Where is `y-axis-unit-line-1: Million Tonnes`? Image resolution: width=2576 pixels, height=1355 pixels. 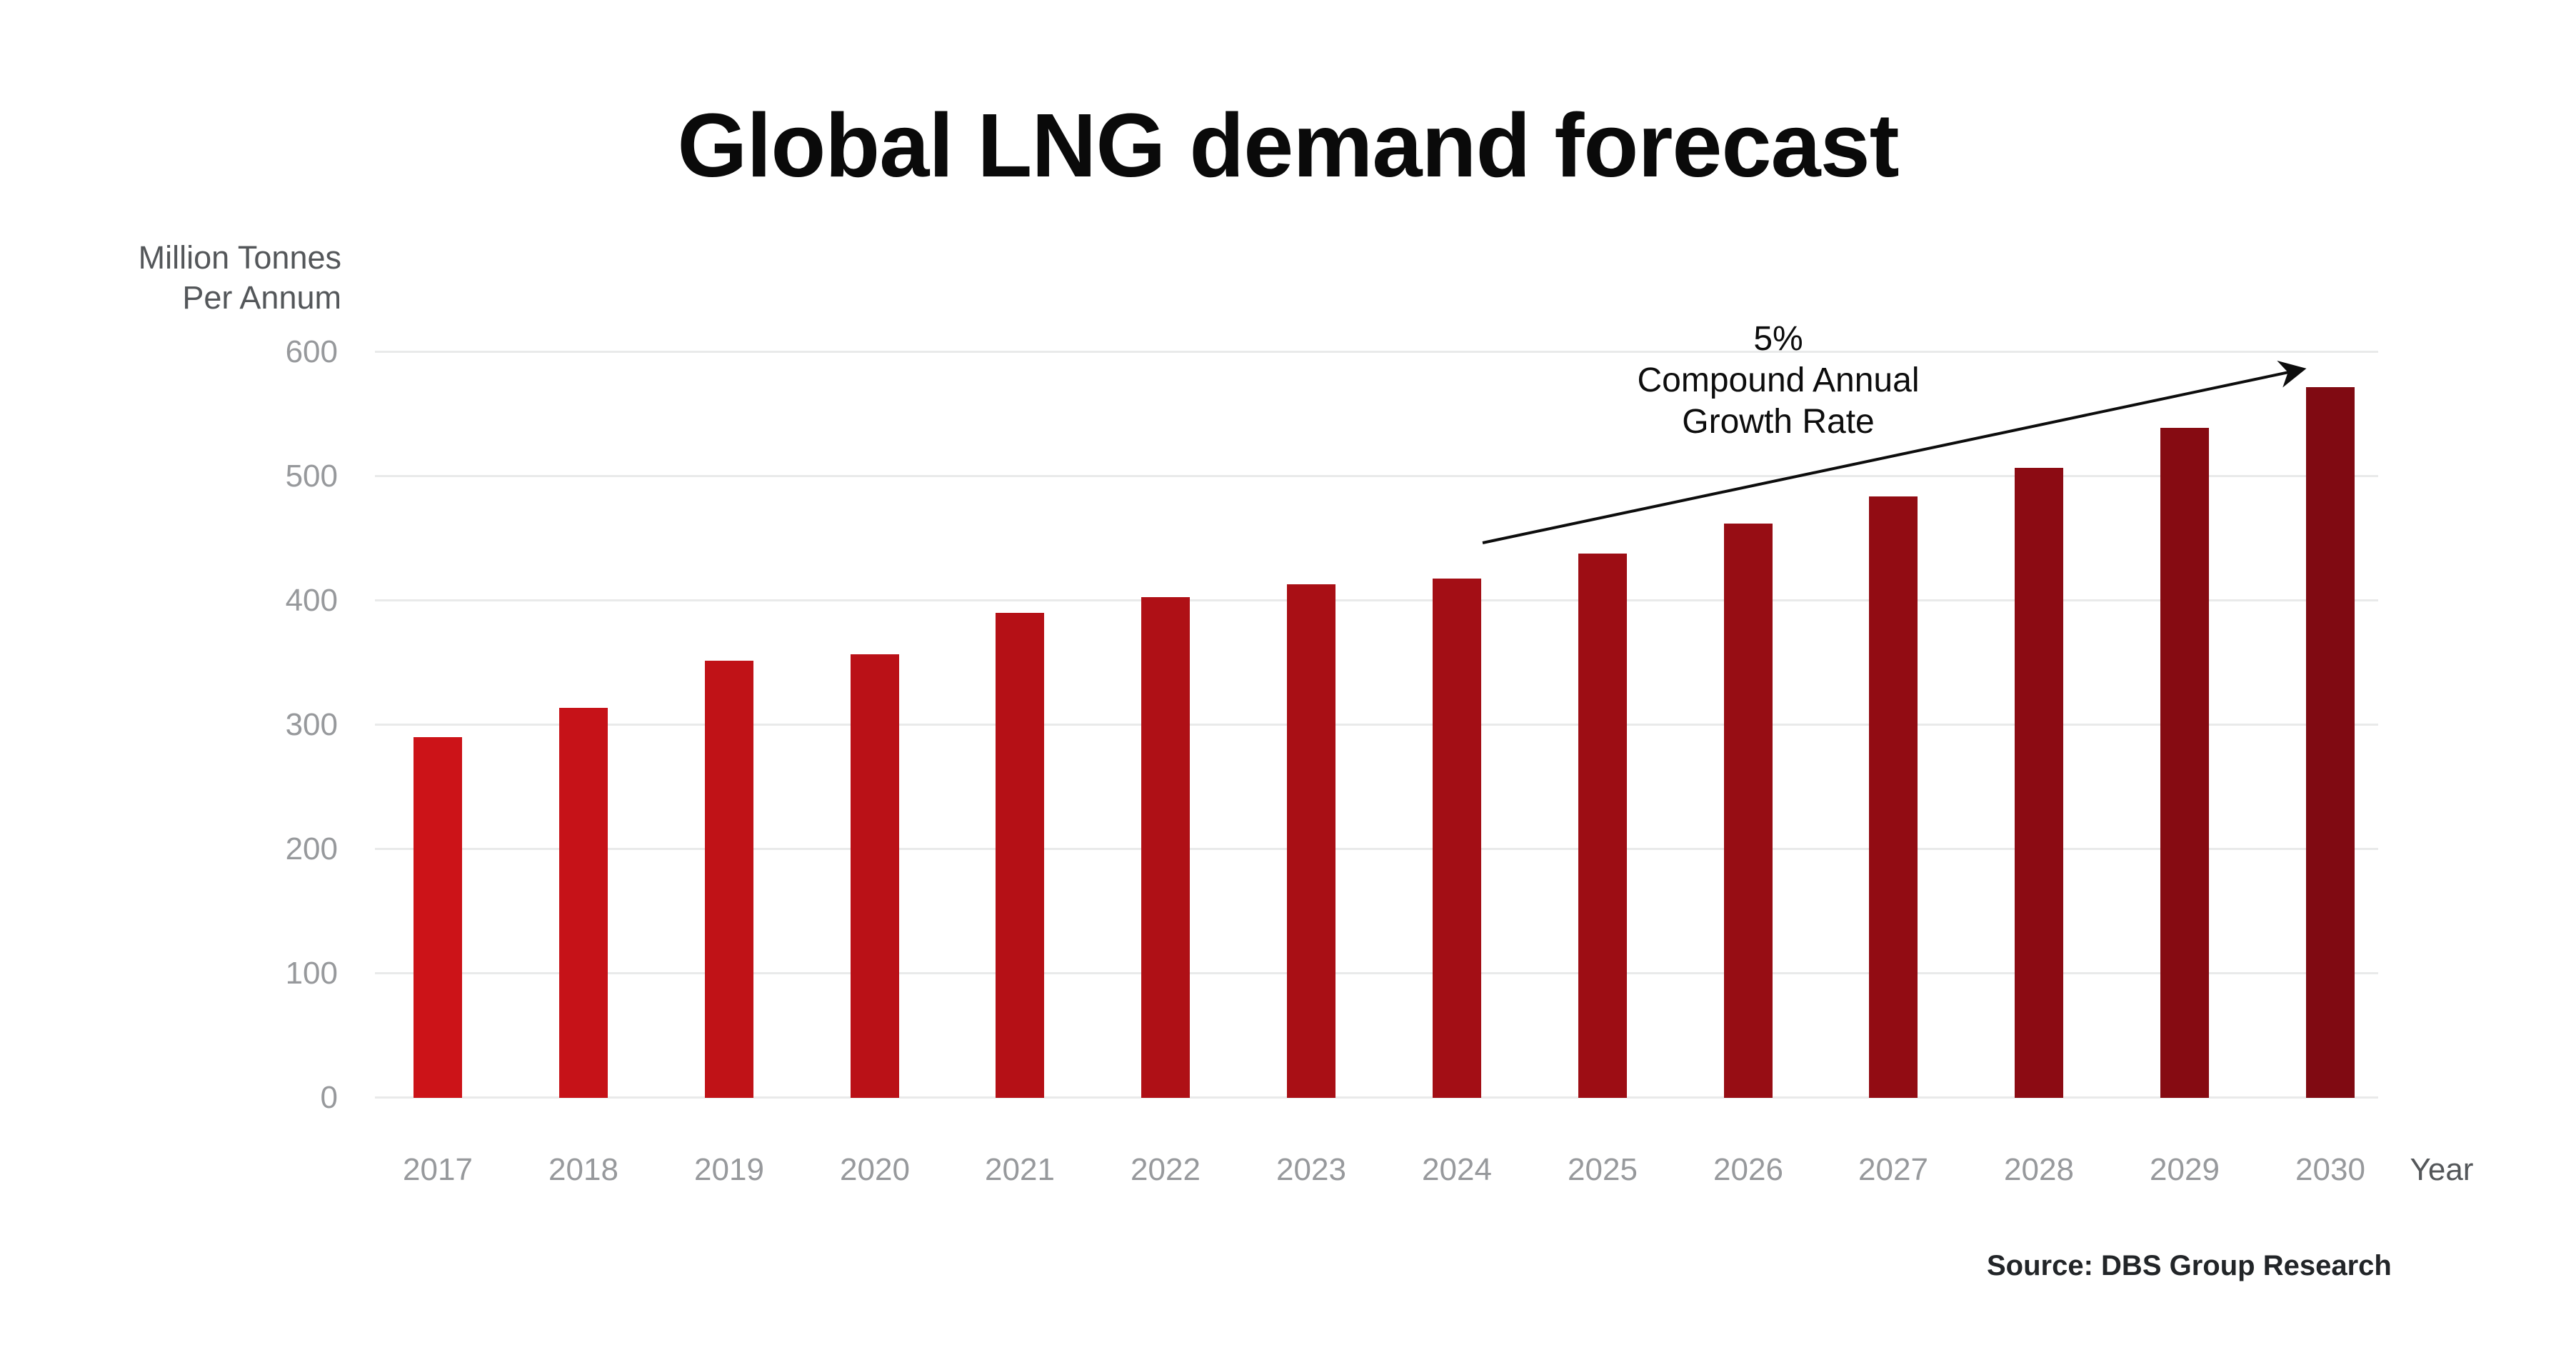
y-axis-unit-line-1: Million Tonnes is located at coordinates (239, 257).